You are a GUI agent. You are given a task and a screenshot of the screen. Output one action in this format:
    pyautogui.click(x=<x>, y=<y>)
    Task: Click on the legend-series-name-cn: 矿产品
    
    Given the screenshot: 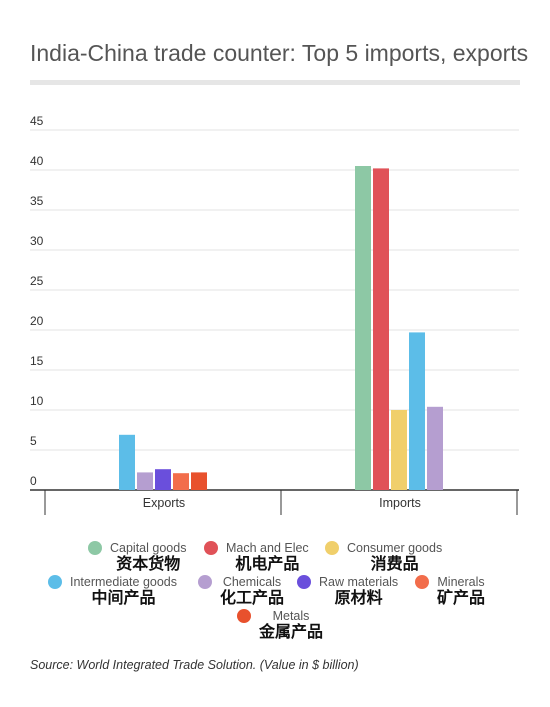 What is the action you would take?
    pyautogui.click(x=461, y=598)
    